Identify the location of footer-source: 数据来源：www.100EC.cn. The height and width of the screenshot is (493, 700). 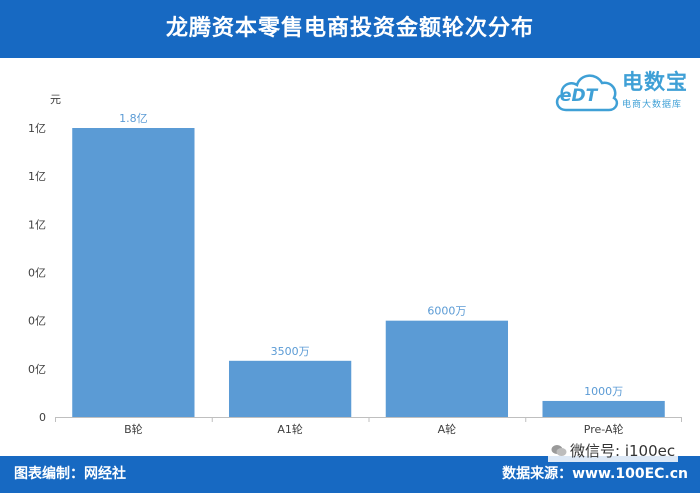
(595, 474).